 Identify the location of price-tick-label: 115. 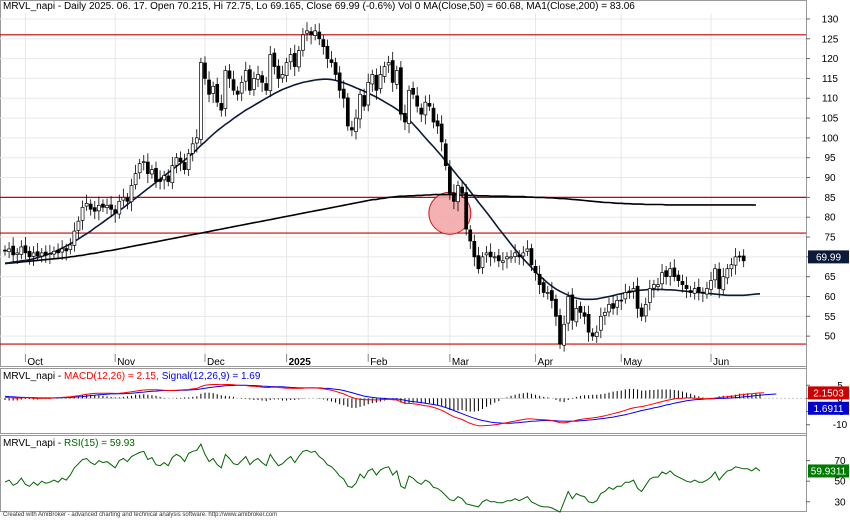
(830, 79).